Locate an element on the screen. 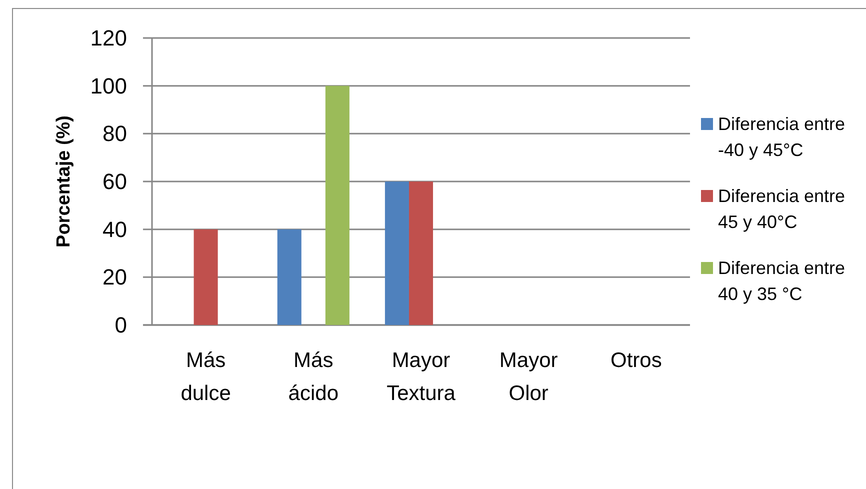 The width and height of the screenshot is (866, 489). y-tick-label: 20 is located at coordinates (114, 277).